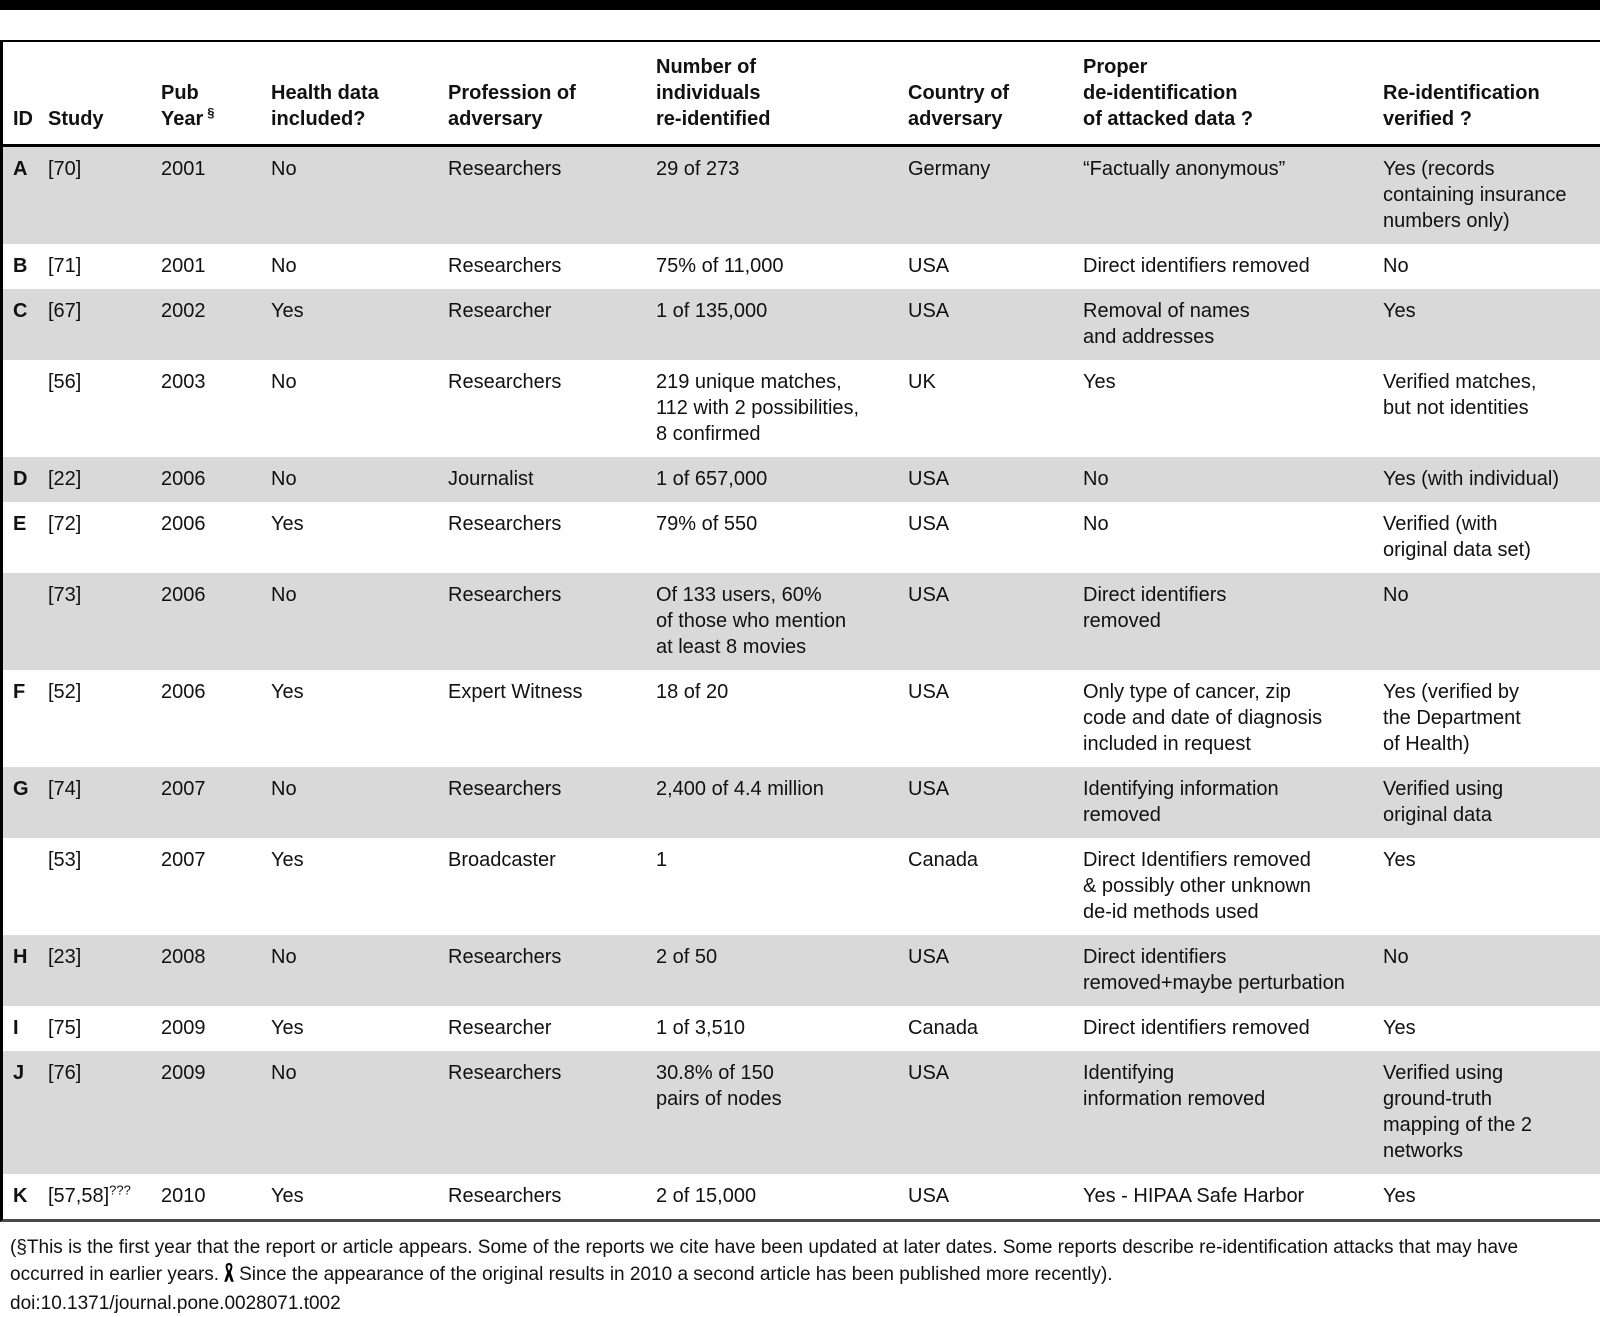 This screenshot has width=1600, height=1317. Describe the element at coordinates (1491, 802) in the screenshot. I see `cell-verified: Verified using original data` at that location.